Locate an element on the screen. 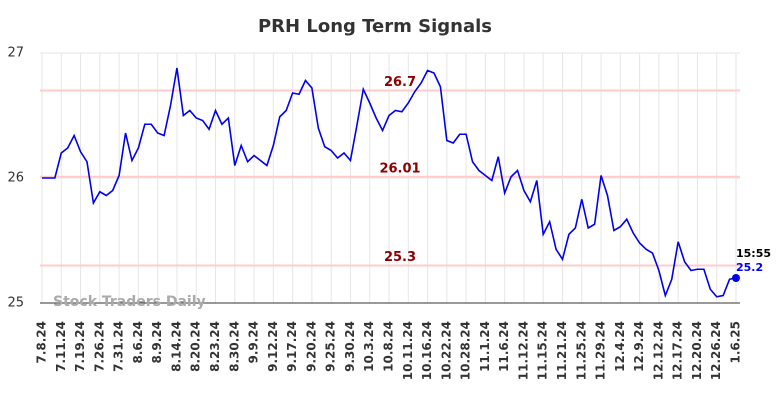 Image resolution: width=784 pixels, height=402 pixels. last-time: 15:55 is located at coordinates (753, 253).